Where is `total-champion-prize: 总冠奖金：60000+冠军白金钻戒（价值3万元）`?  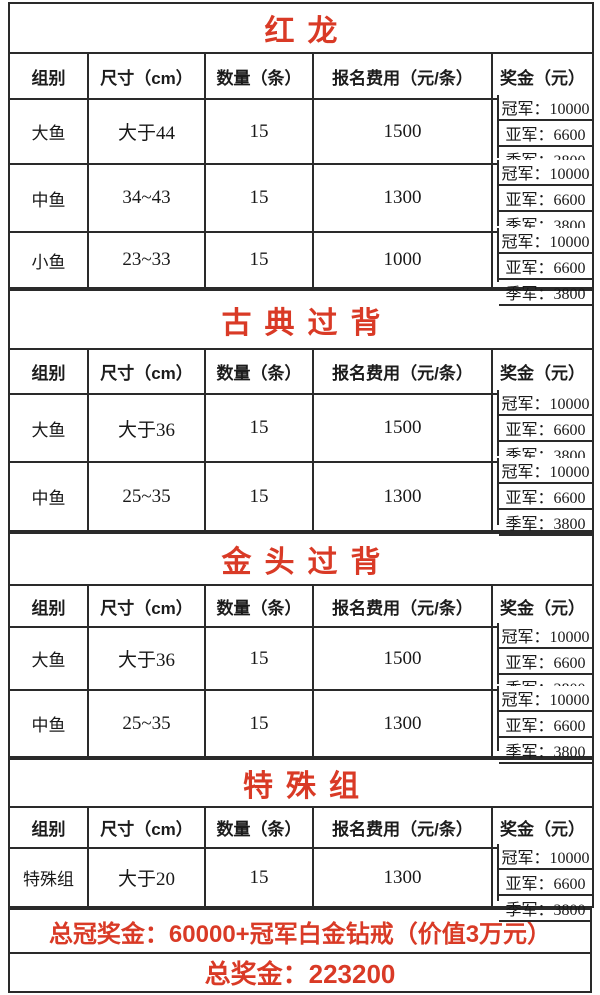 total-champion-prize: 总冠奖金：60000+冠军白金钻戒（价值3万元） is located at coordinates (300, 931).